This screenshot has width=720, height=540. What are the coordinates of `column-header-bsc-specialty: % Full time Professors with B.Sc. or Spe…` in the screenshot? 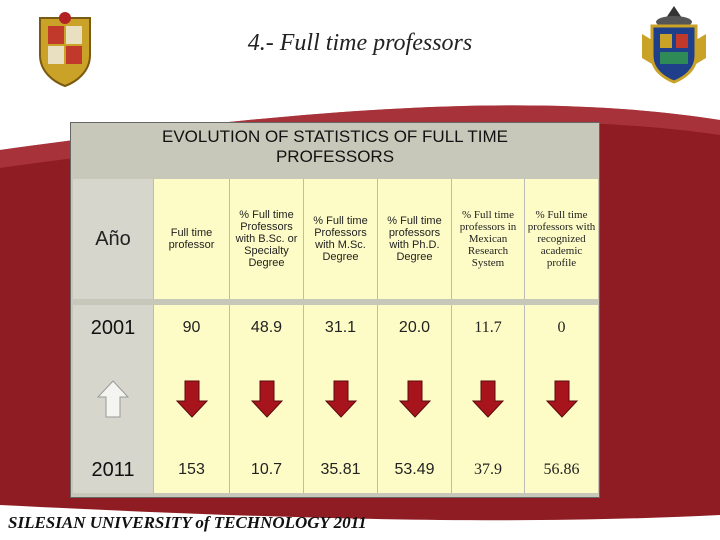 It's located at (266, 239).